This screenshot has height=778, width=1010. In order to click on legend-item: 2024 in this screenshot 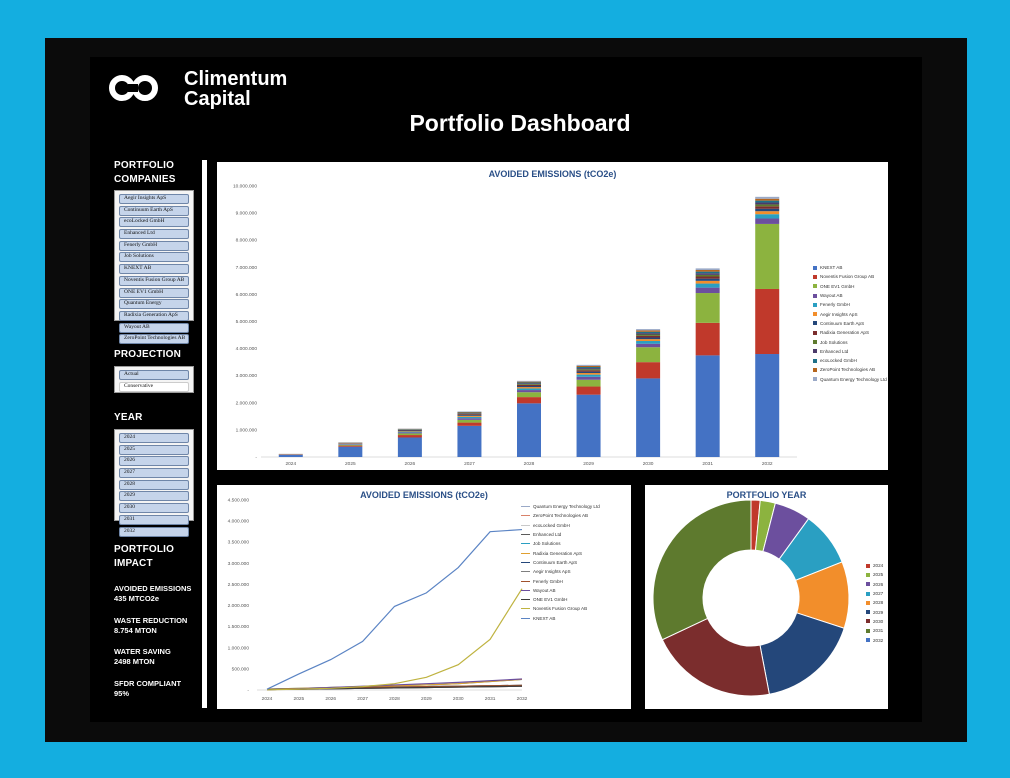, I will do `click(877, 565)`.